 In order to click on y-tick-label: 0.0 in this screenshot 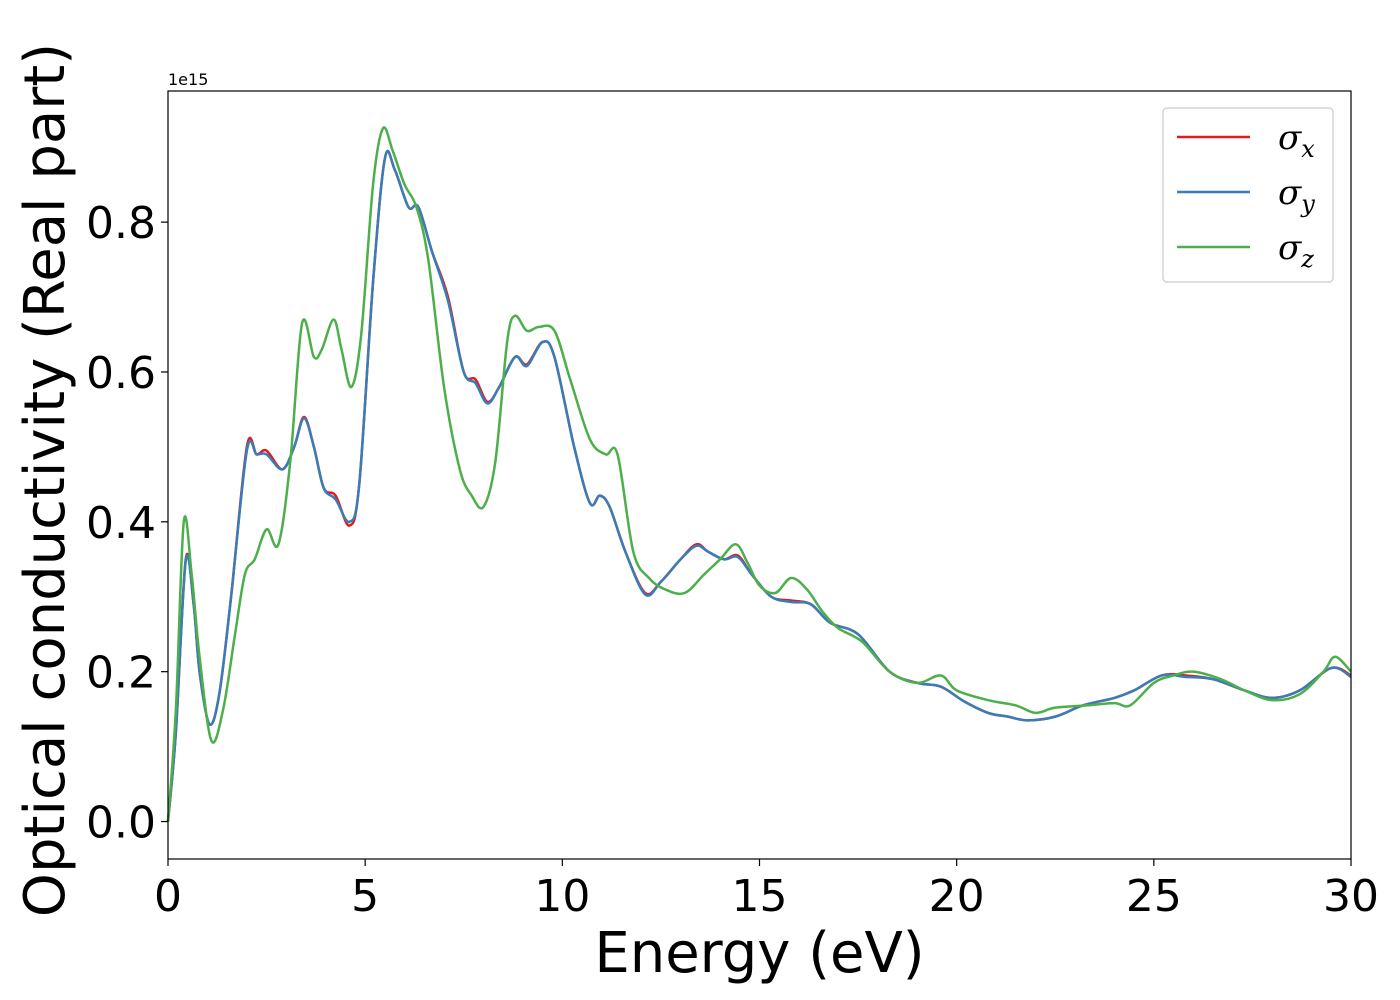, I will do `click(121, 823)`.